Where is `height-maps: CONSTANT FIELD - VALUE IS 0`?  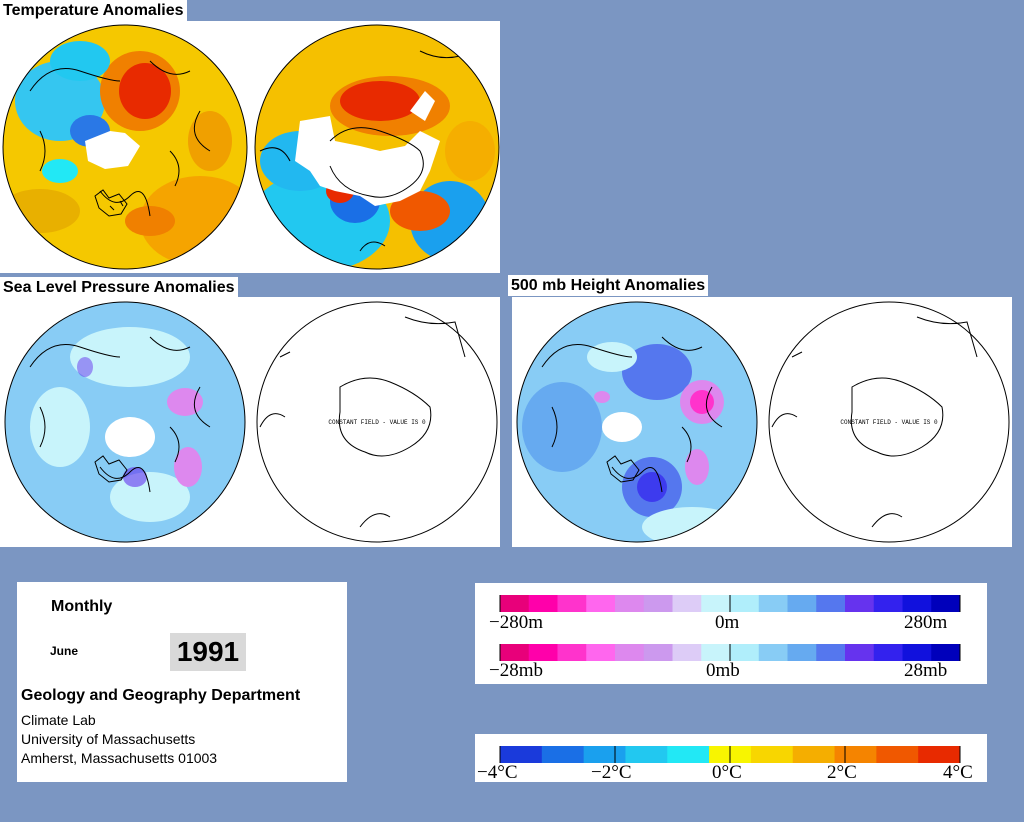 height-maps: CONSTANT FIELD - VALUE IS 0 is located at coordinates (763, 422).